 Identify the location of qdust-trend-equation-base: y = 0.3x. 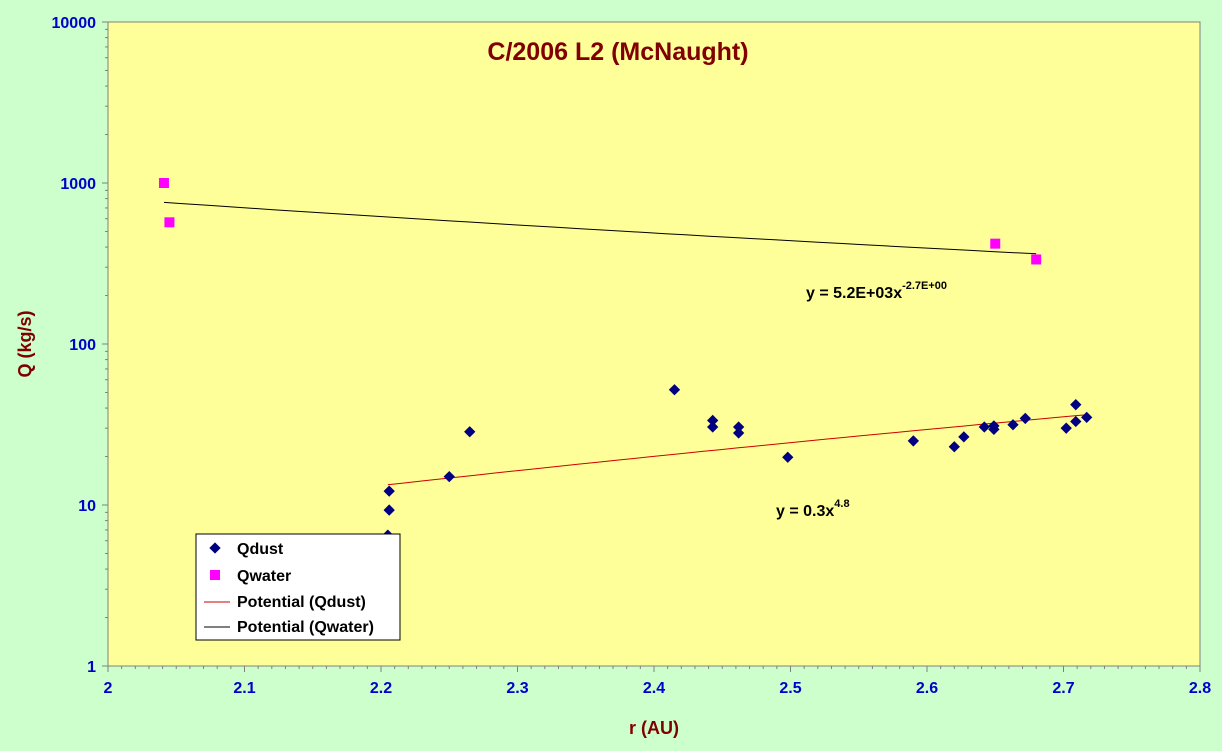
(805, 511).